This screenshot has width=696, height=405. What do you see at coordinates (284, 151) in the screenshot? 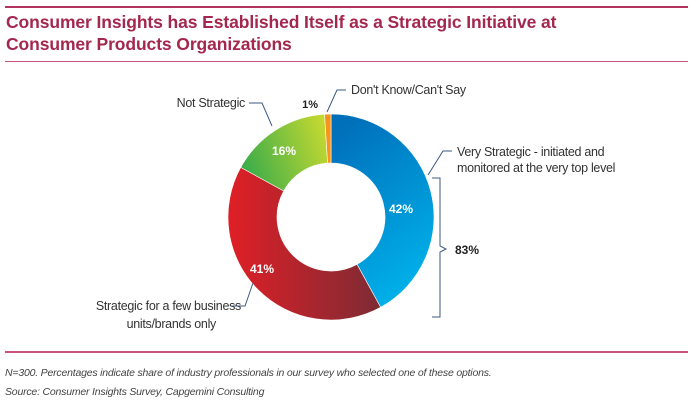
I see `value-label-not-strategic: 16%` at bounding box center [284, 151].